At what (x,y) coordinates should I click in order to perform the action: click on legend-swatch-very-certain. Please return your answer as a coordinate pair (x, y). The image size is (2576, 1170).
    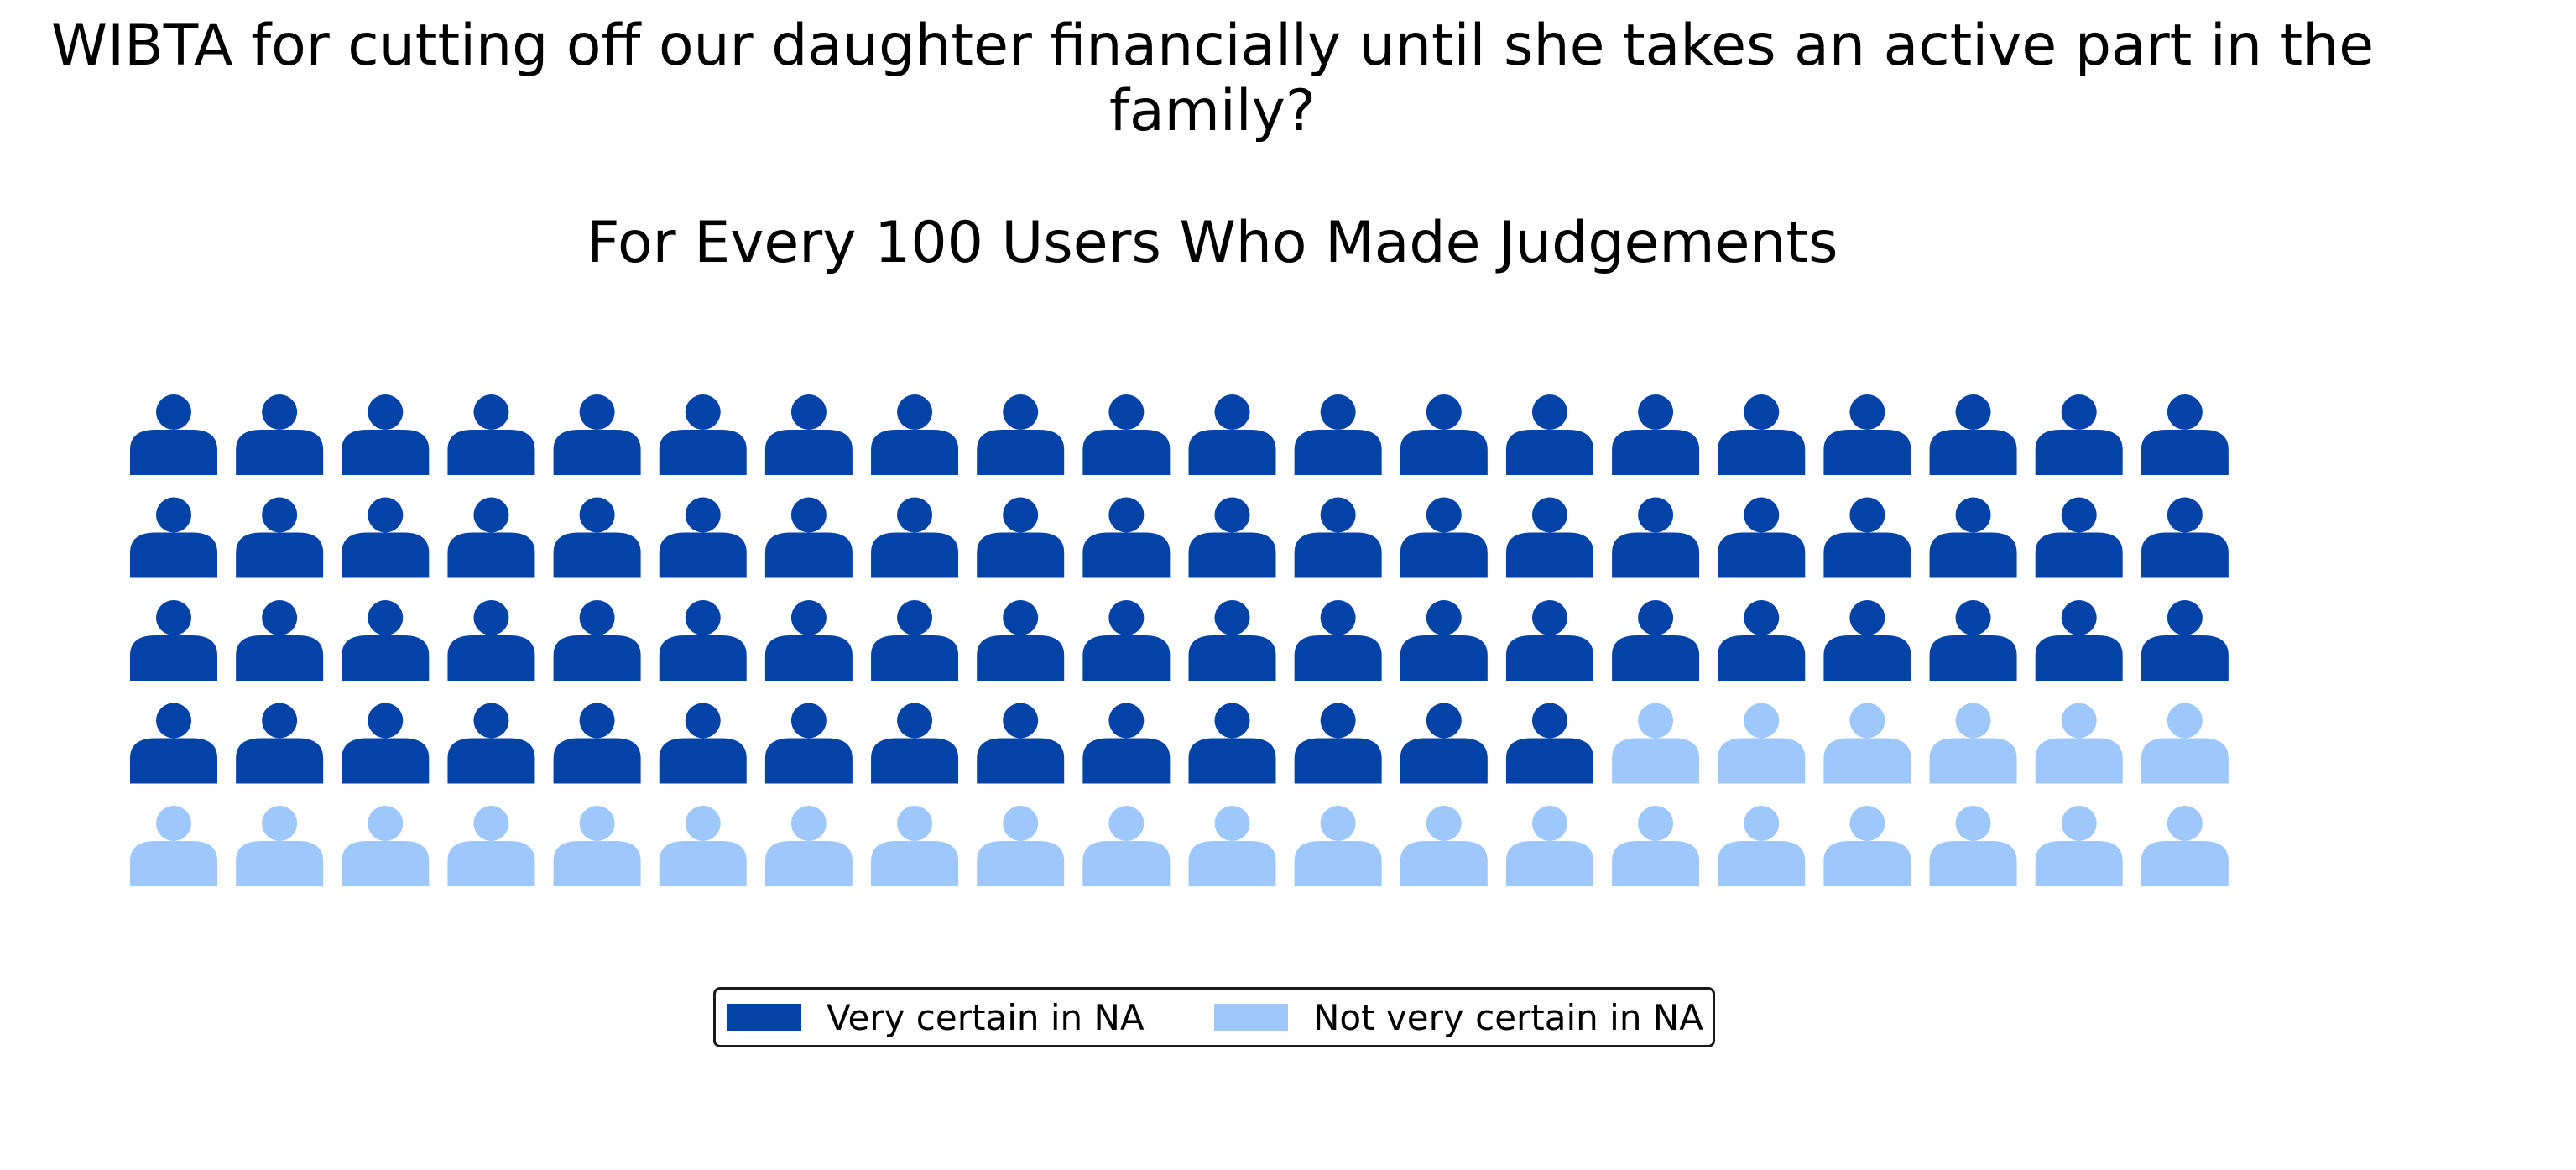
    Looking at the image, I should click on (764, 1017).